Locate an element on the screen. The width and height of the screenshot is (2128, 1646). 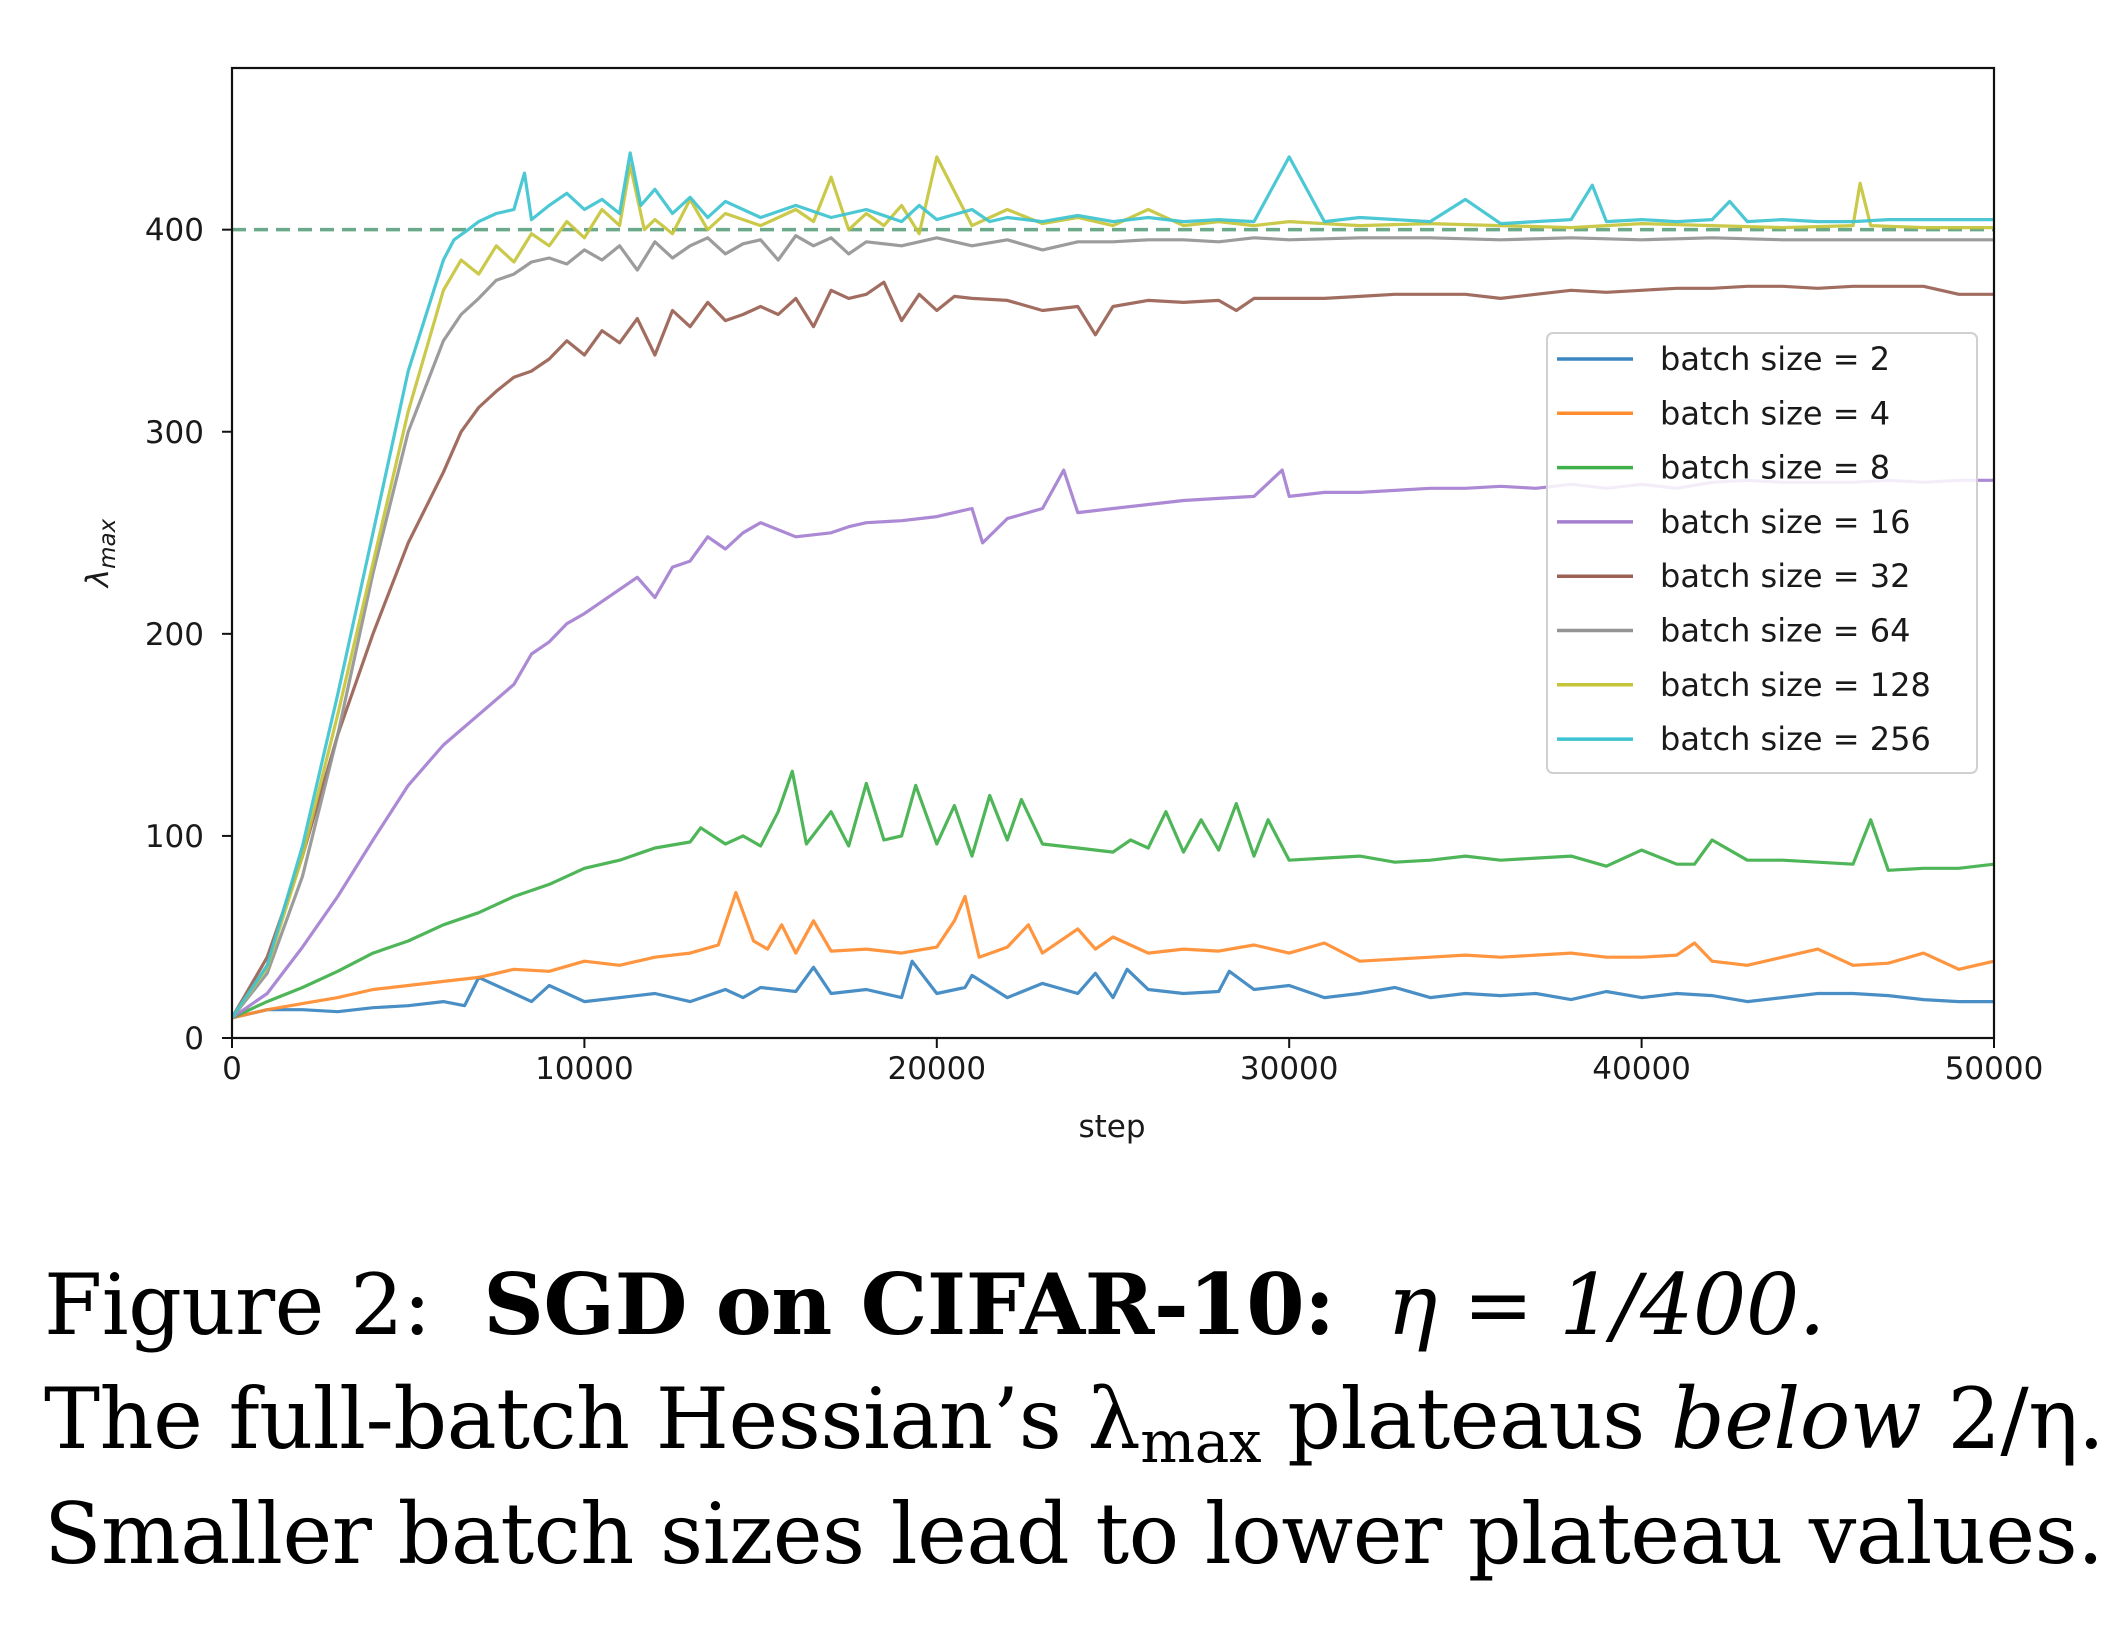
x-axis-label: step is located at coordinates (1111, 1127).